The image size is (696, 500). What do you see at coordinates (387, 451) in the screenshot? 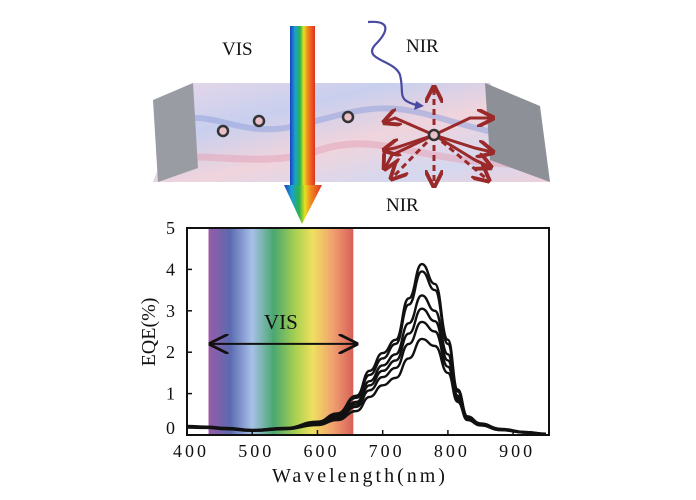
I see `x-tick-label: 700` at bounding box center [387, 451].